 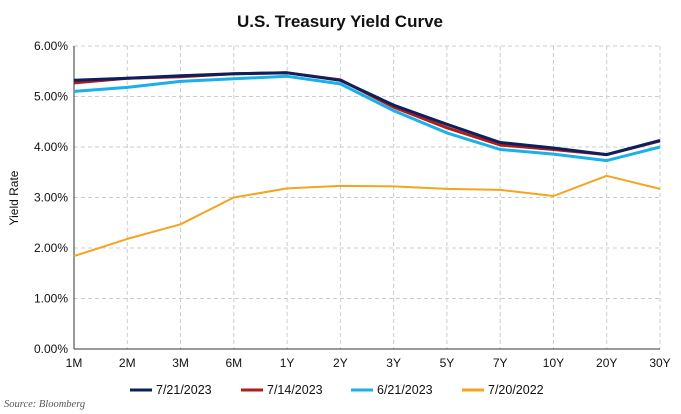 I want to click on x-tick-label: 7Y, so click(x=500, y=363).